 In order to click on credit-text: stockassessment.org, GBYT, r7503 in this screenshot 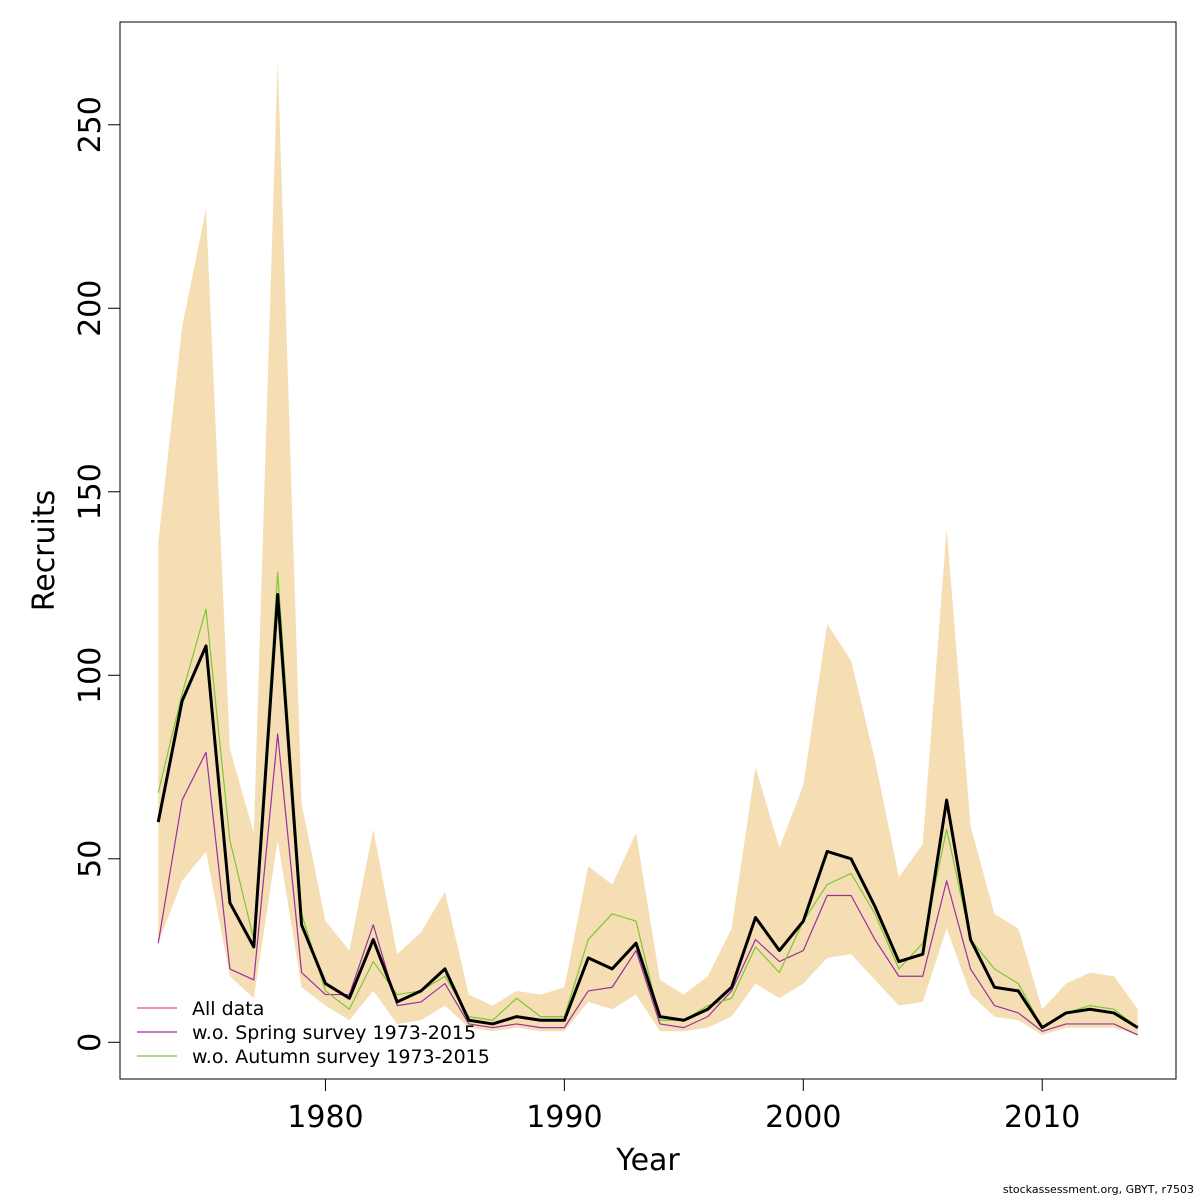, I will do `click(1098, 1189)`.